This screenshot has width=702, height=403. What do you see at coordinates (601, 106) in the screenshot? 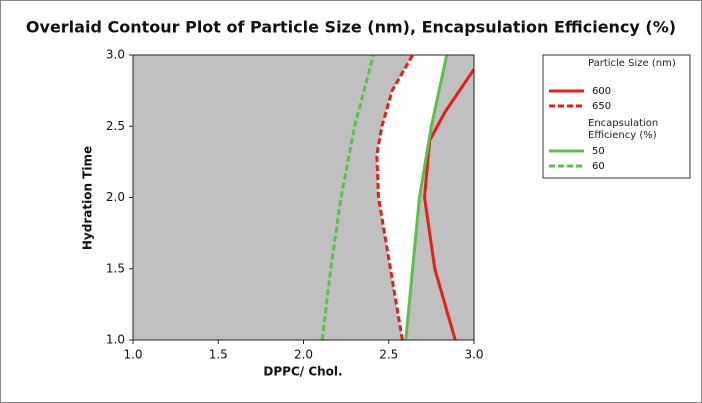
I see `legend-label: 650` at bounding box center [601, 106].